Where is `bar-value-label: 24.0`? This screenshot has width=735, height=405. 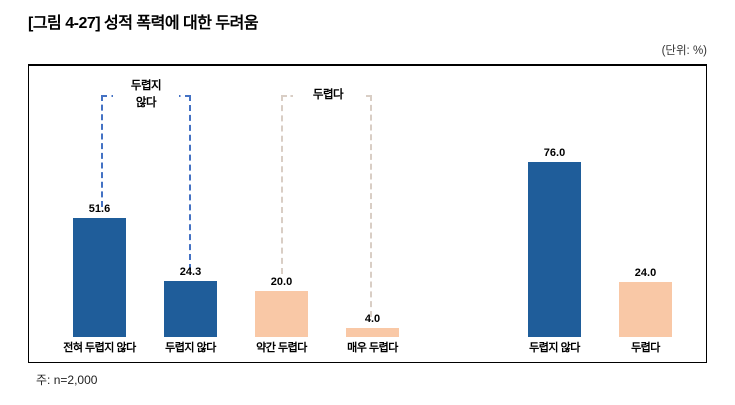 bar-value-label: 24.0 is located at coordinates (645, 273).